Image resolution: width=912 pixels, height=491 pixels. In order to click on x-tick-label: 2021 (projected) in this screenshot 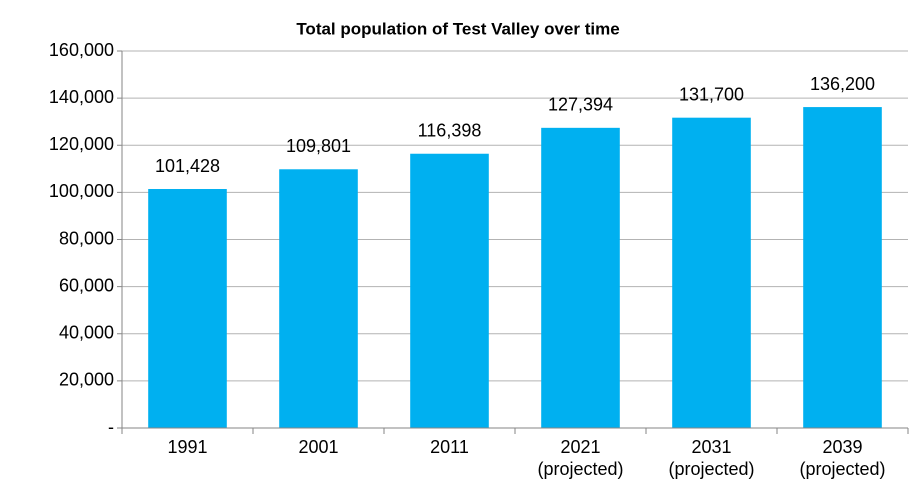, I will do `click(580, 458)`.